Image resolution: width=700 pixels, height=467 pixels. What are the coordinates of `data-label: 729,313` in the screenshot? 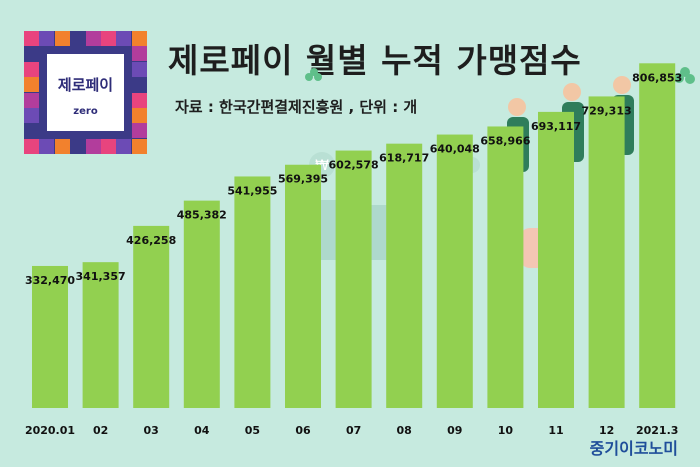 It's located at (607, 110).